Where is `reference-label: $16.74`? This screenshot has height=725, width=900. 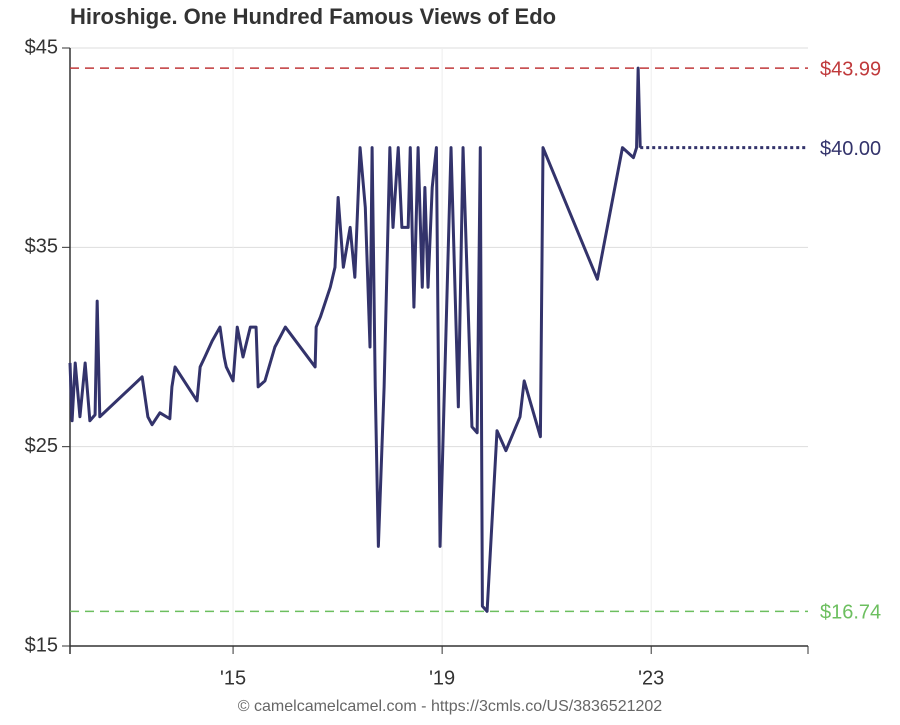
reference-label: $16.74 is located at coordinates (850, 613).